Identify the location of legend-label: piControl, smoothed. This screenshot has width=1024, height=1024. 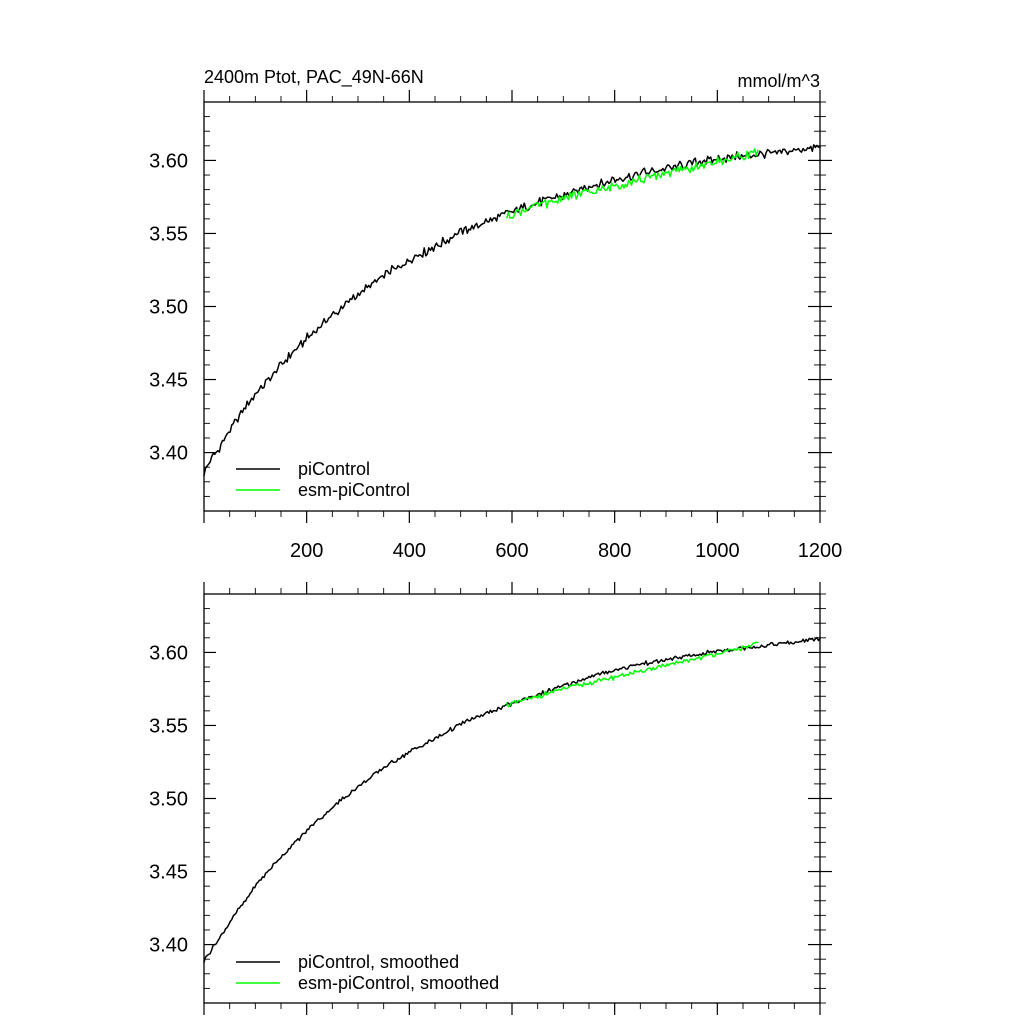
(378, 962).